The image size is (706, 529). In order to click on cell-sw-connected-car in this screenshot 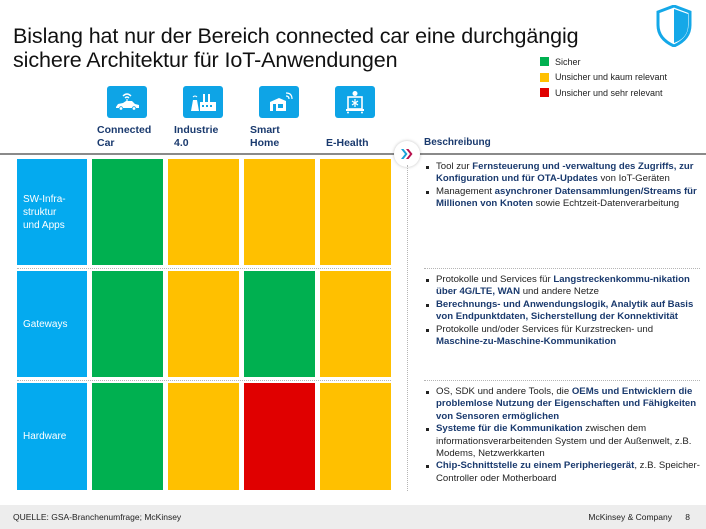, I will do `click(127, 212)`.